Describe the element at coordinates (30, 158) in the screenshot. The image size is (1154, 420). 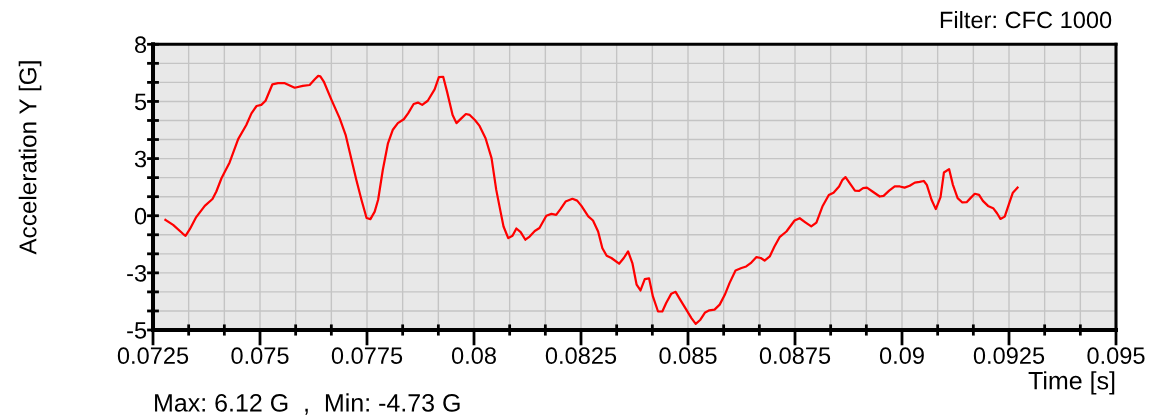
I see `y-axis-title: Acceleration Y [G]` at that location.